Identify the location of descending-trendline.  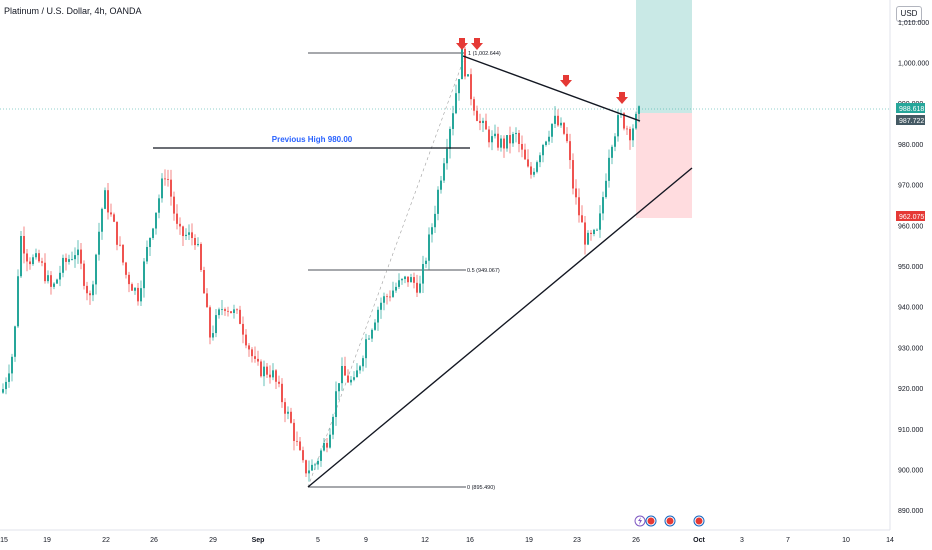
(551, 88).